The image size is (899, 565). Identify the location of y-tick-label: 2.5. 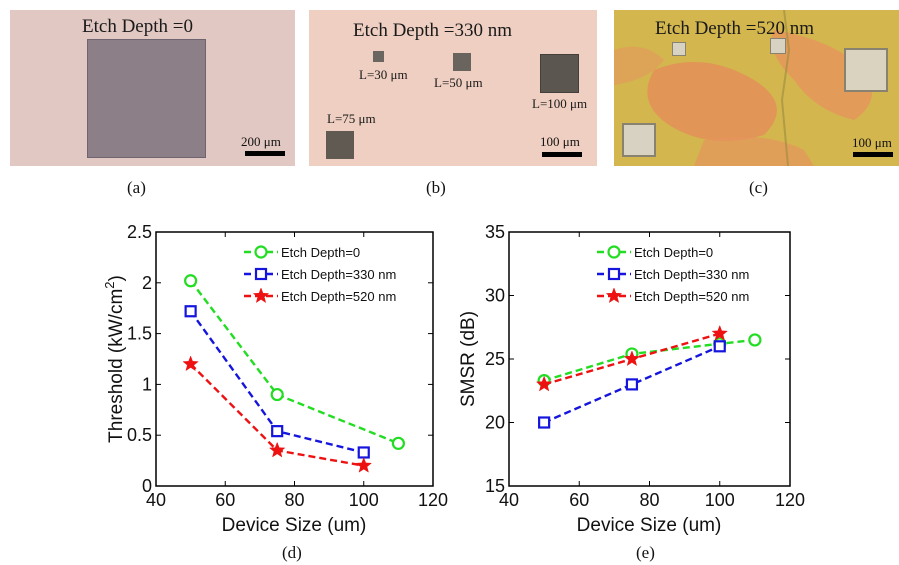
(139, 232).